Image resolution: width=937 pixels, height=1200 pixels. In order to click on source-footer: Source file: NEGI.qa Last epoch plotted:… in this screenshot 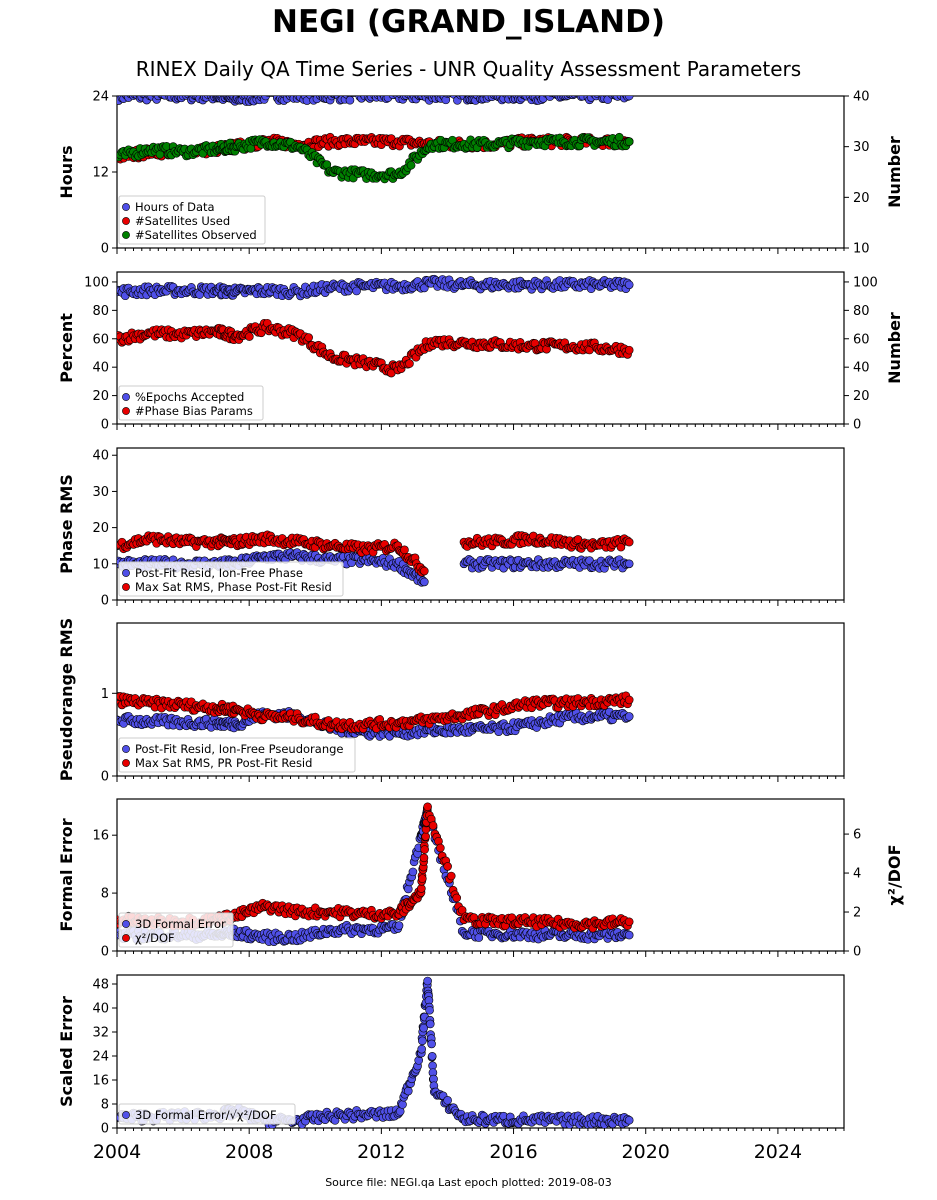, I will do `click(468, 1182)`.